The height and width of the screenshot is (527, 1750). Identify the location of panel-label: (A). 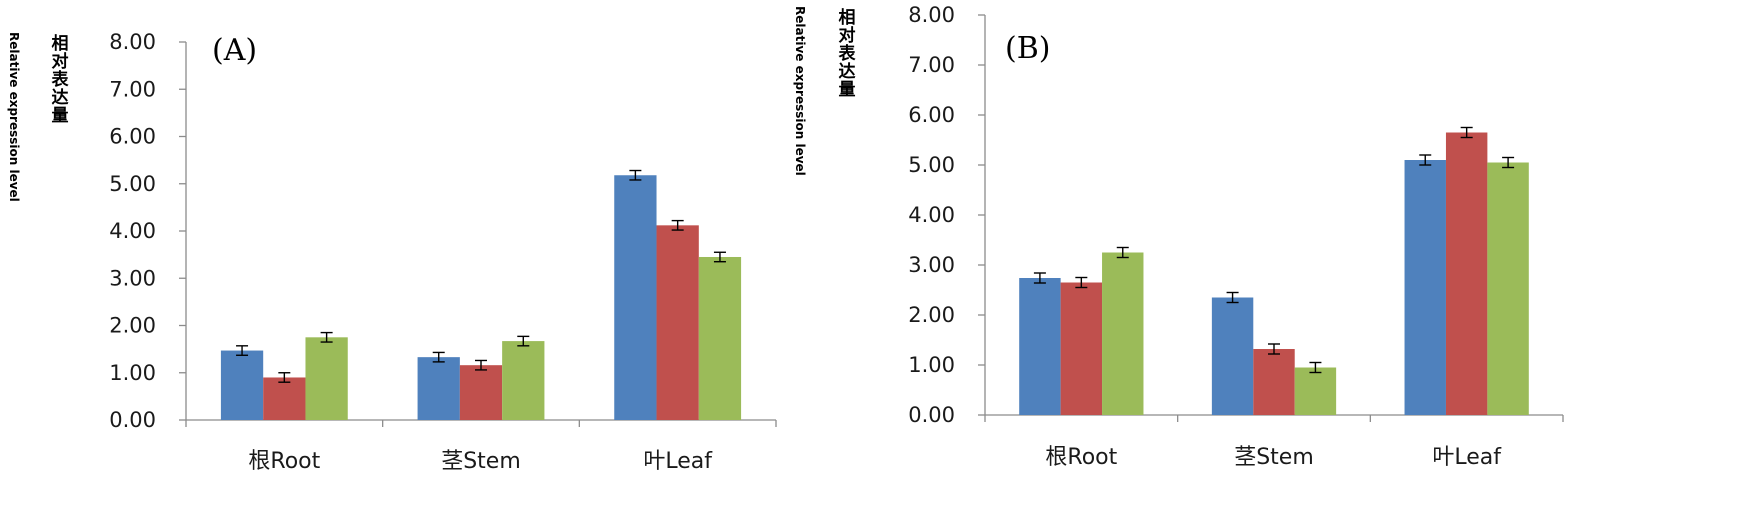
(234, 50).